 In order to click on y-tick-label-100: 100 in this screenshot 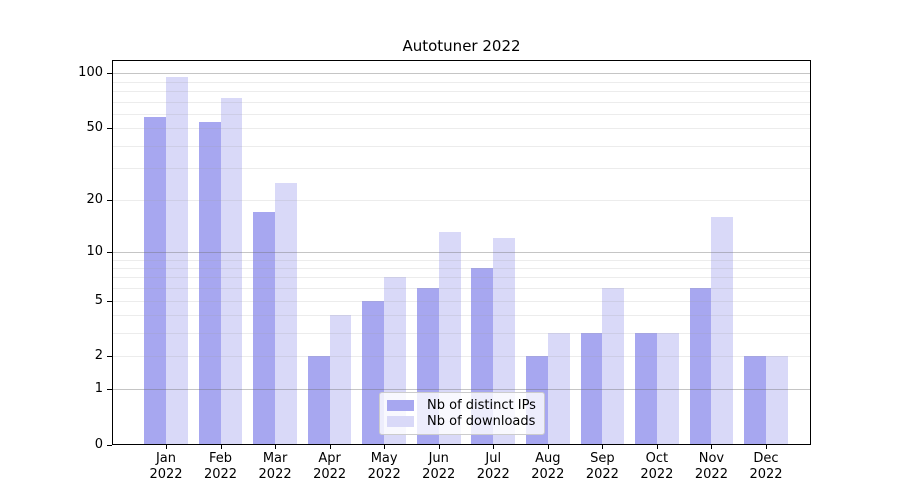, I will do `click(90, 73)`.